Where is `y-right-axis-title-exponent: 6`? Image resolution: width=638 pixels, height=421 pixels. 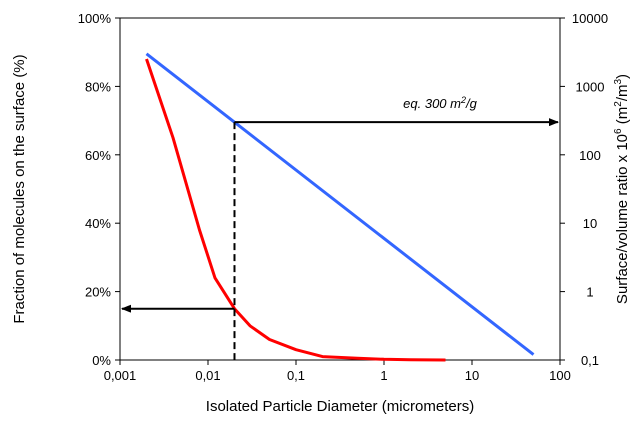 y-right-axis-title-exponent: 6 is located at coordinates (618, 131).